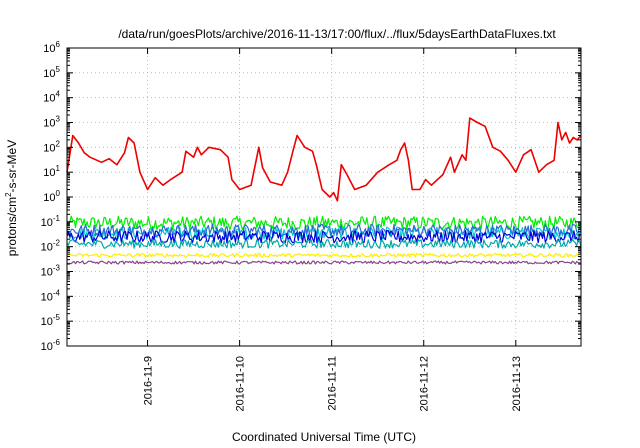 Image resolution: width=640 pixels, height=448 pixels. I want to click on x-tick-label: 2016-11-11, so click(333, 383).